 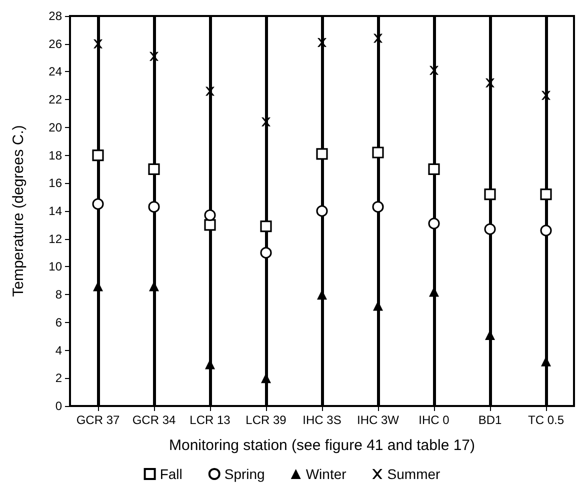 I want to click on y-tick-label: 20, so click(x=55, y=127).